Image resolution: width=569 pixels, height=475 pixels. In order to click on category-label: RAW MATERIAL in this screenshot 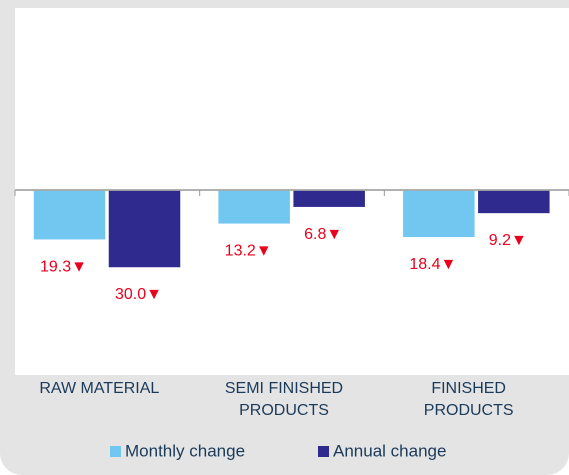, I will do `click(99, 388)`.